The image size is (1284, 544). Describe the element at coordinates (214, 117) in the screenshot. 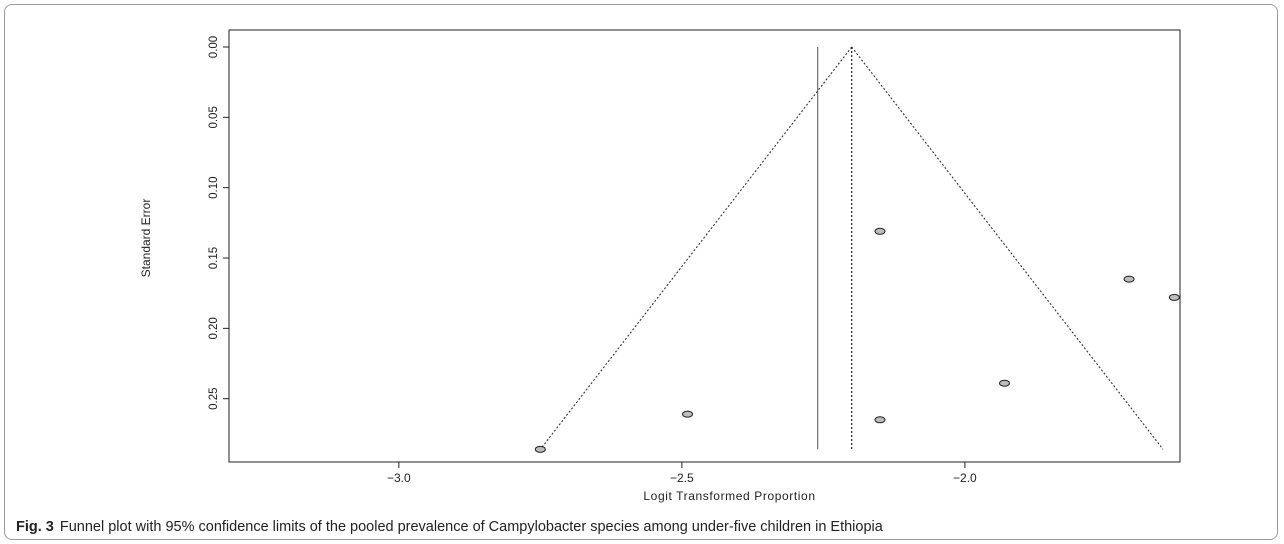

I see `y-tick-label: 0.05` at that location.